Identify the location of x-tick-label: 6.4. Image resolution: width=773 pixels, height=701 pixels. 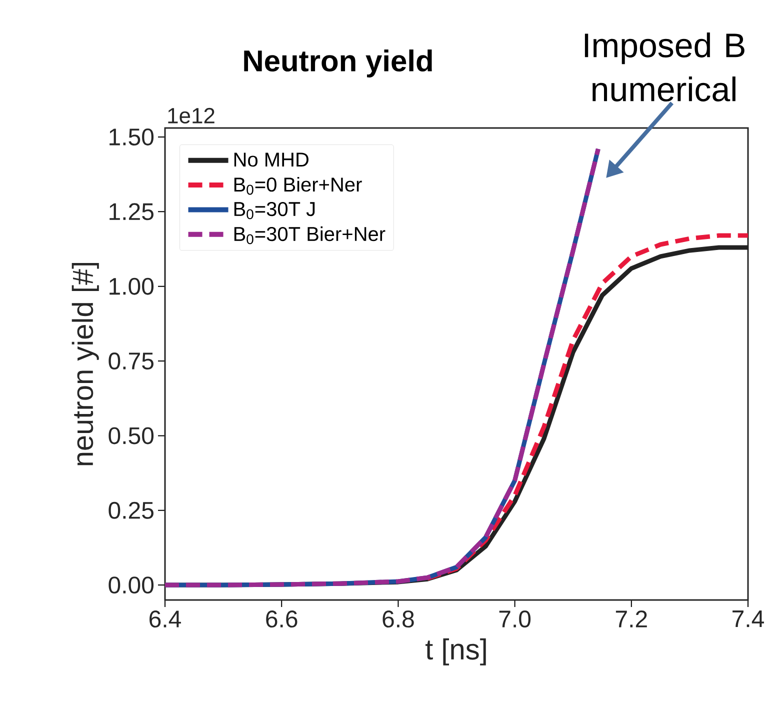
(165, 619).